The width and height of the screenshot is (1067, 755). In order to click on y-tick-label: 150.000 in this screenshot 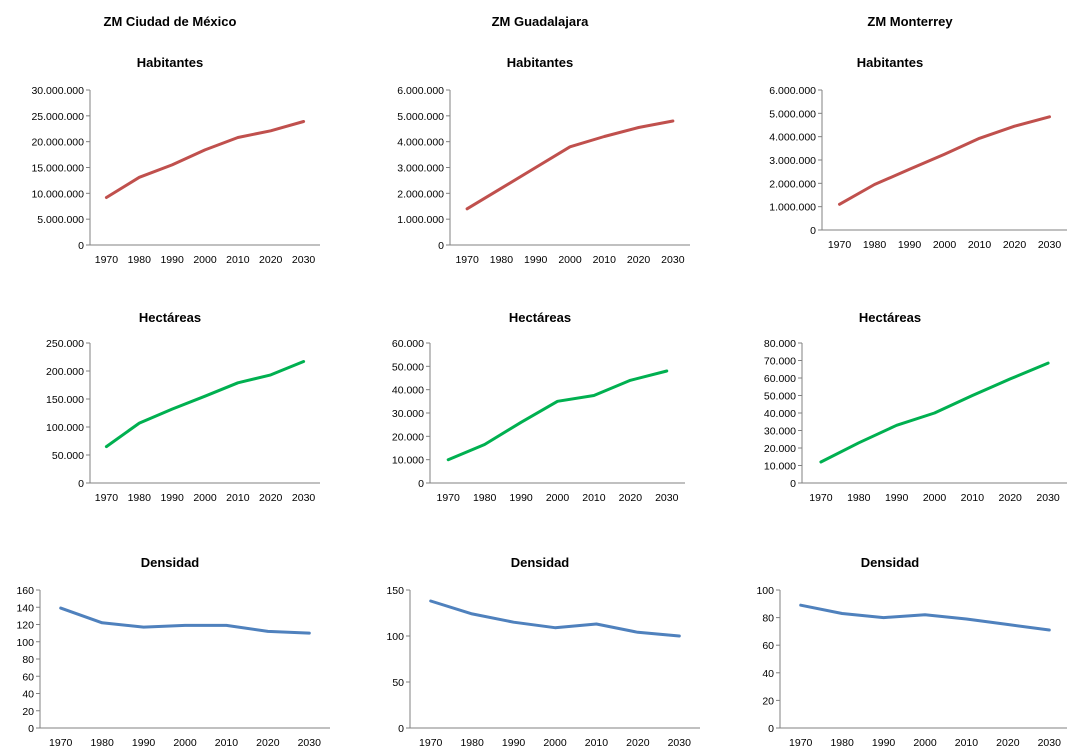, I will do `click(65, 400)`.